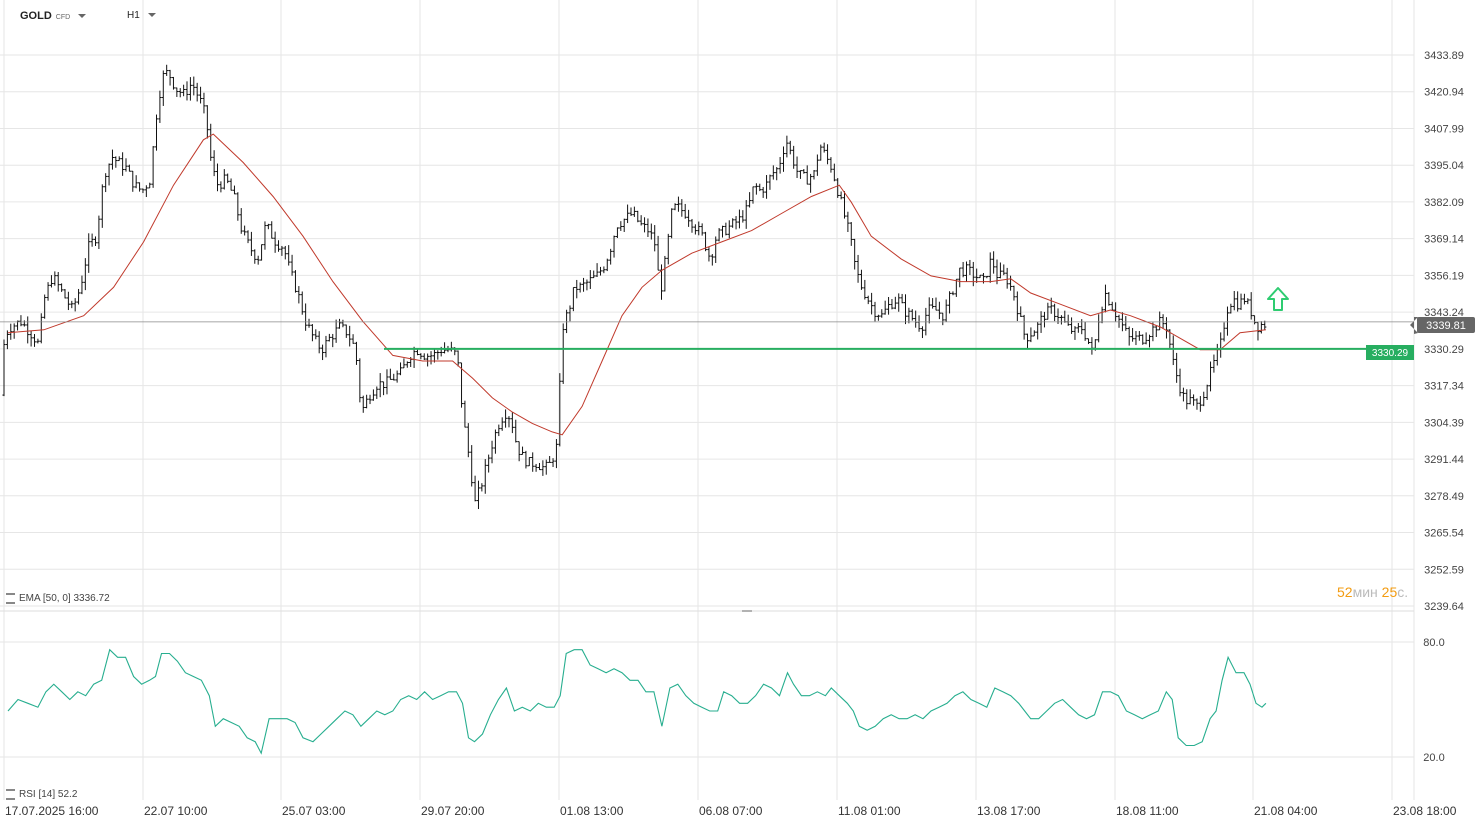  What do you see at coordinates (91, 599) in the screenshot?
I see `ema-value: 3336.72` at bounding box center [91, 599].